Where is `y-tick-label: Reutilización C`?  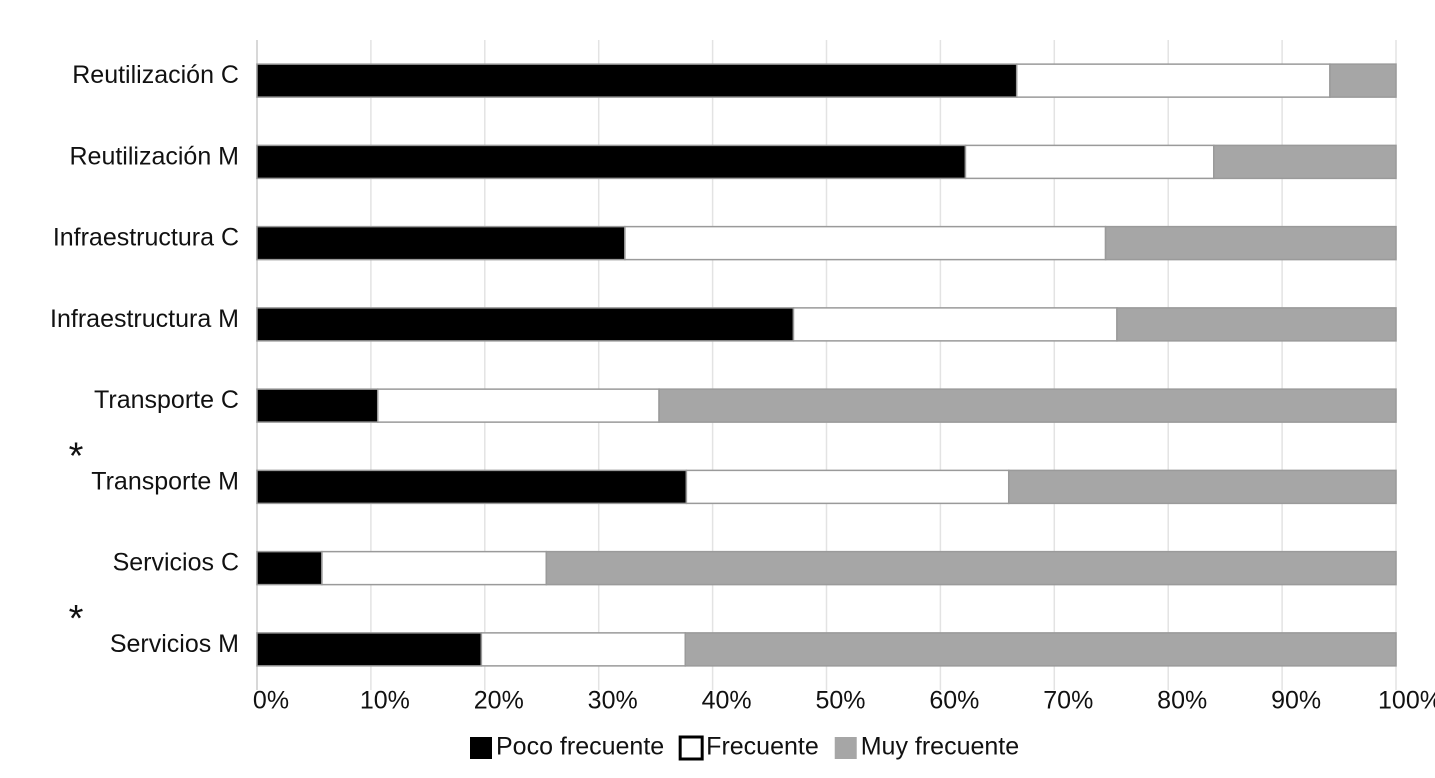 y-tick-label: Reutilización C is located at coordinates (155, 75).